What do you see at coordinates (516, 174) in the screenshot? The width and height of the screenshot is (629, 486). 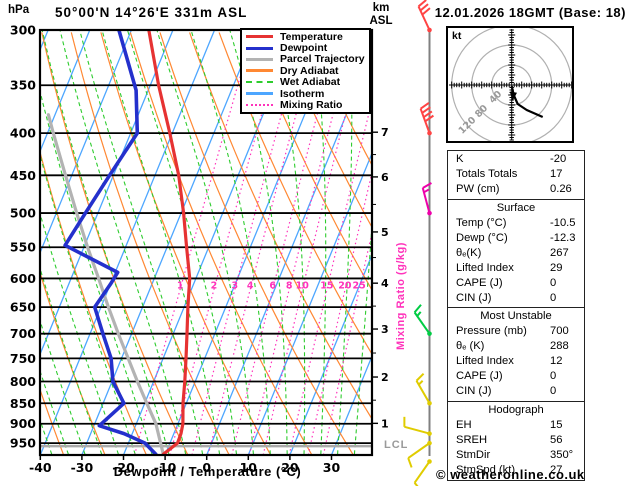 I see `index-row: Totals Totals 17` at bounding box center [516, 174].